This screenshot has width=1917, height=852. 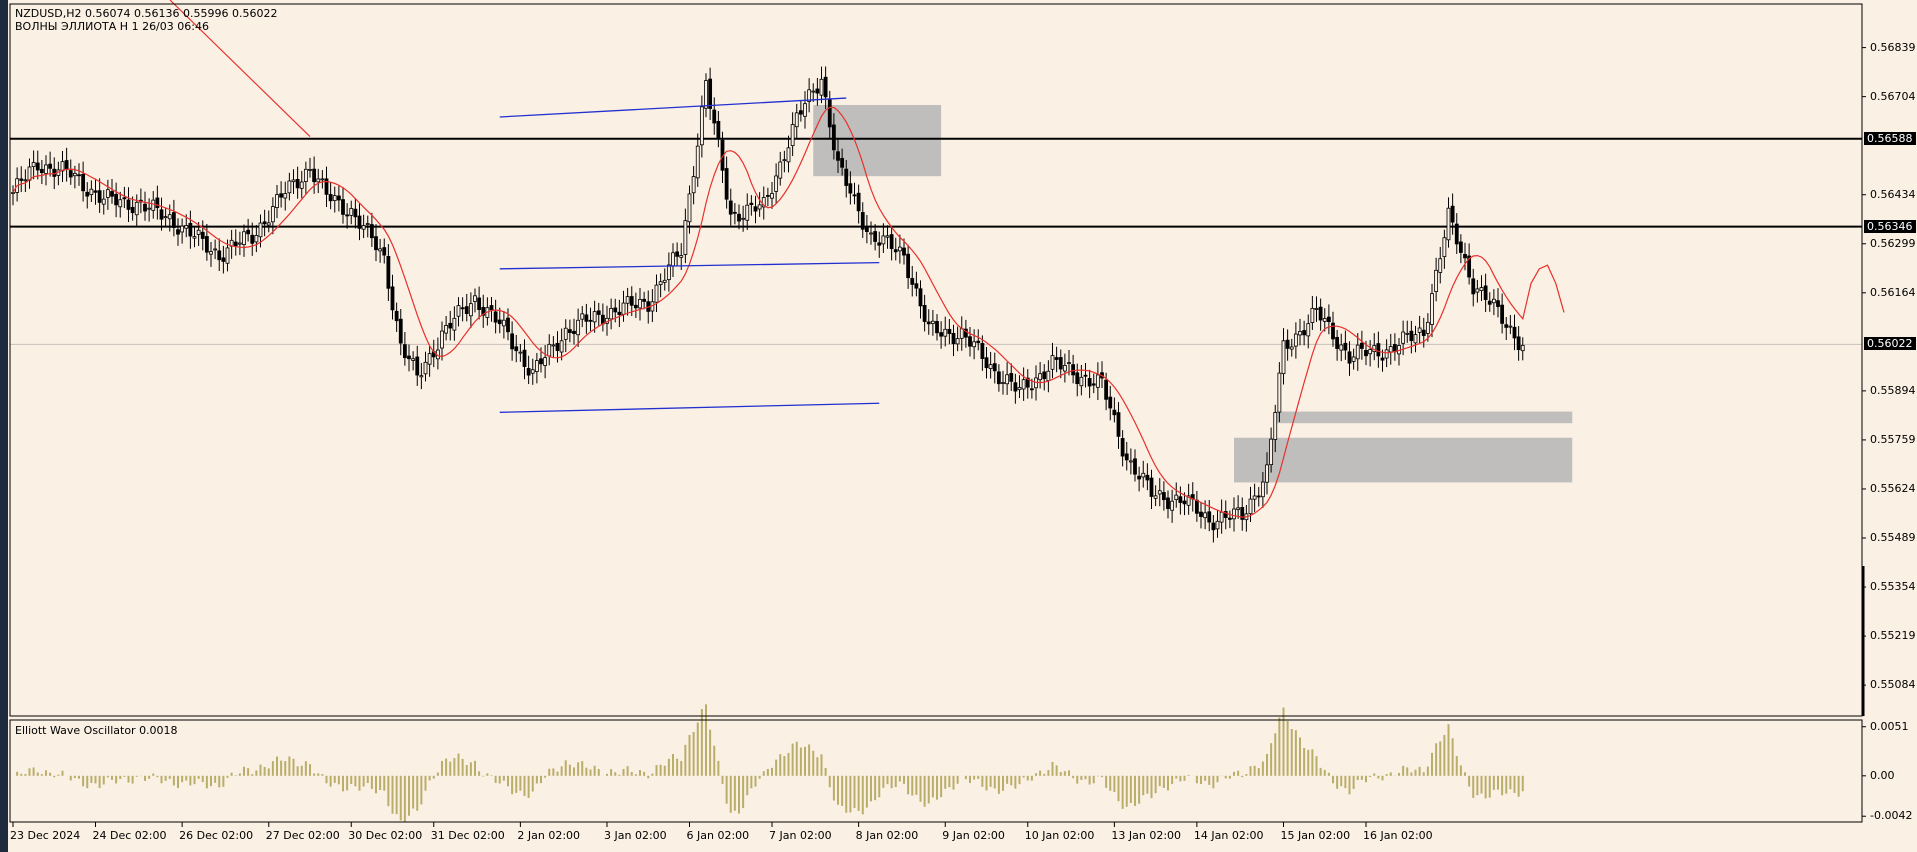 I want to click on price-tag-lower: 0.56346, so click(x=1890, y=226).